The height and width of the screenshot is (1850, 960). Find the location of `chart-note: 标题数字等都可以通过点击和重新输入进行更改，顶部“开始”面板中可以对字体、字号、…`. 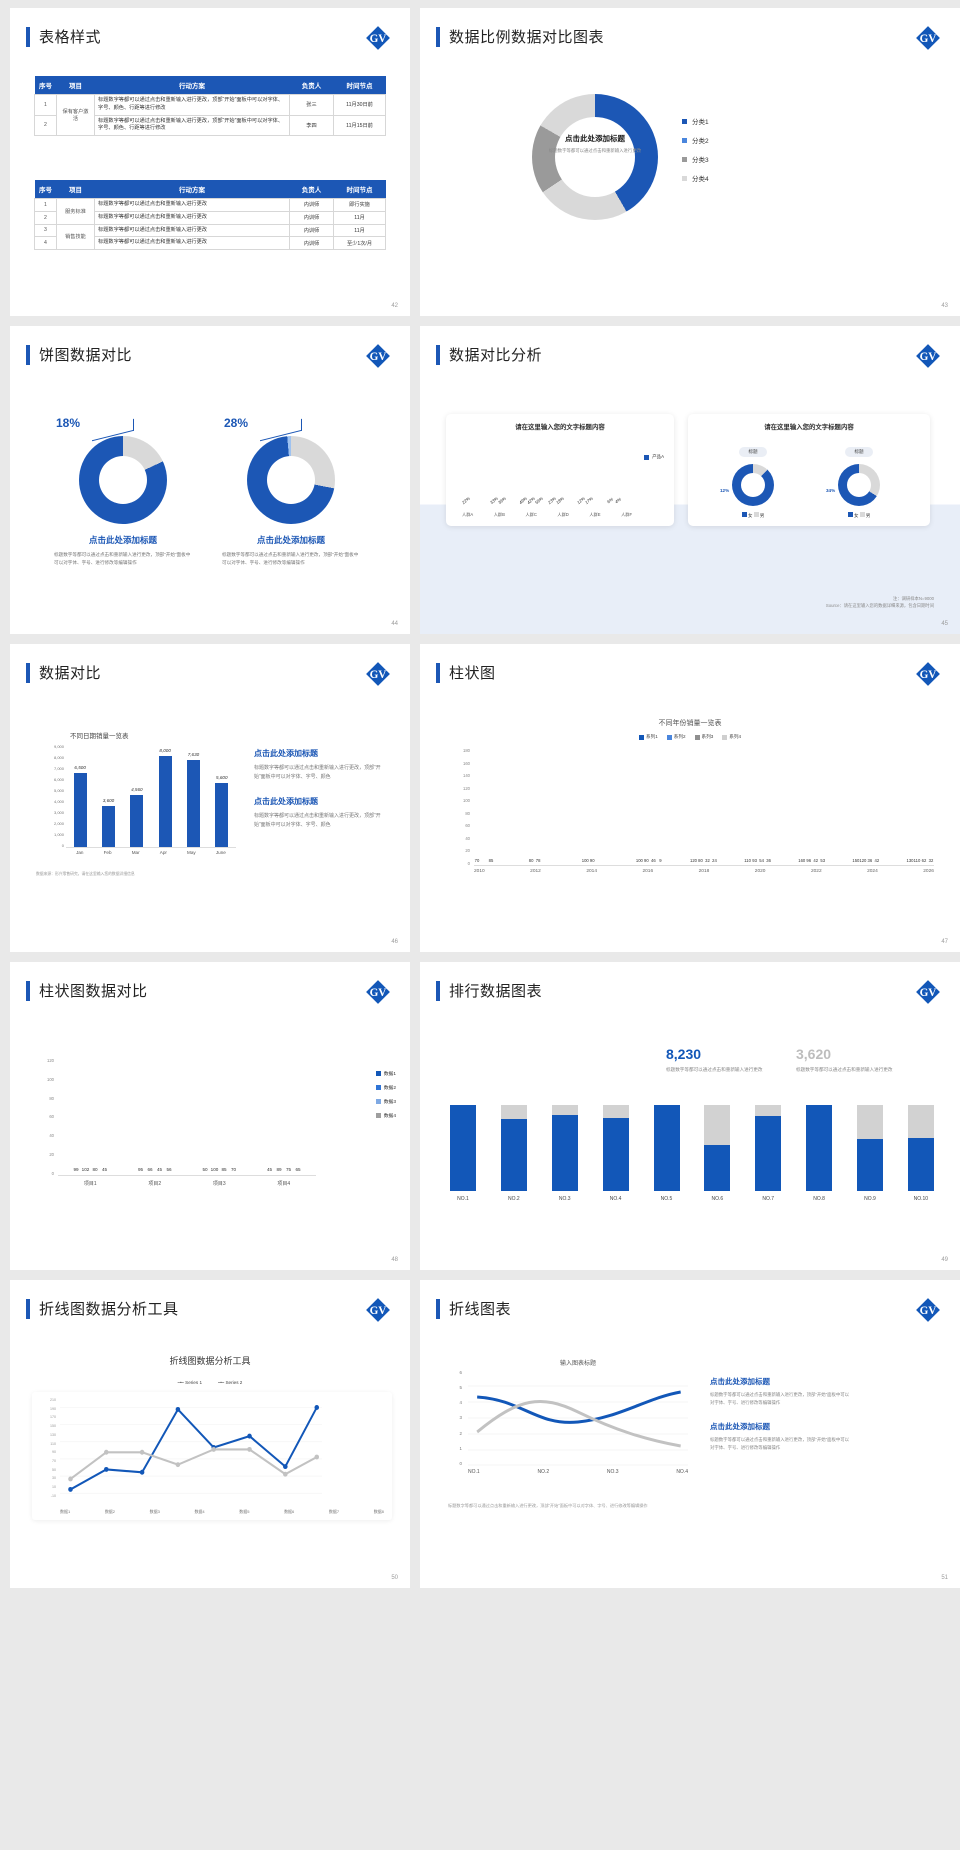

chart-note: 标题数字等都可以通过点击和重新输入进行更改，顶部“开始”面板中可以对字体、字号、… is located at coordinates (548, 1505).